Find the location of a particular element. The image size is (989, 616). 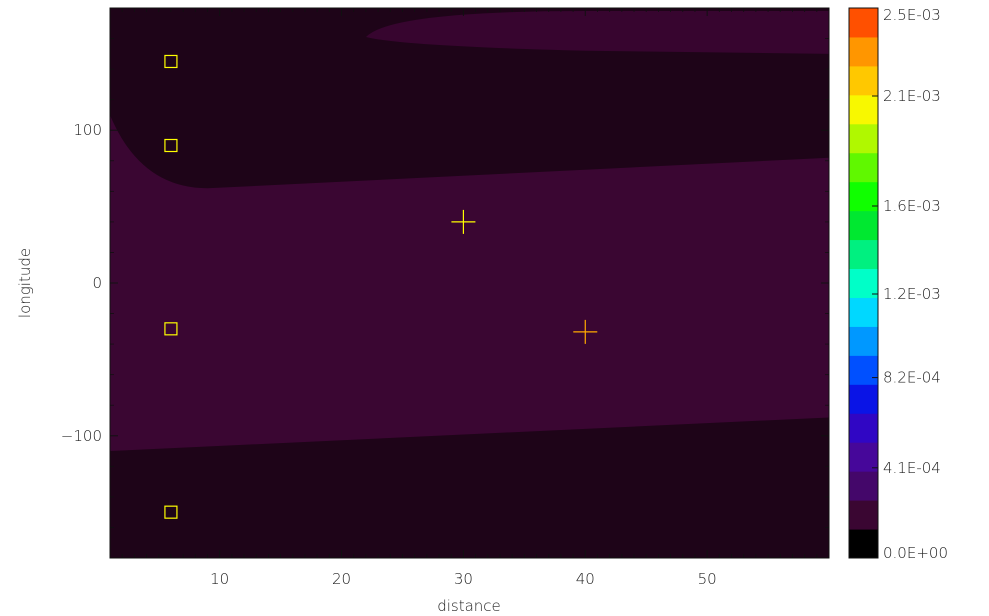

colorbar-frame is located at coordinates (863, 283).